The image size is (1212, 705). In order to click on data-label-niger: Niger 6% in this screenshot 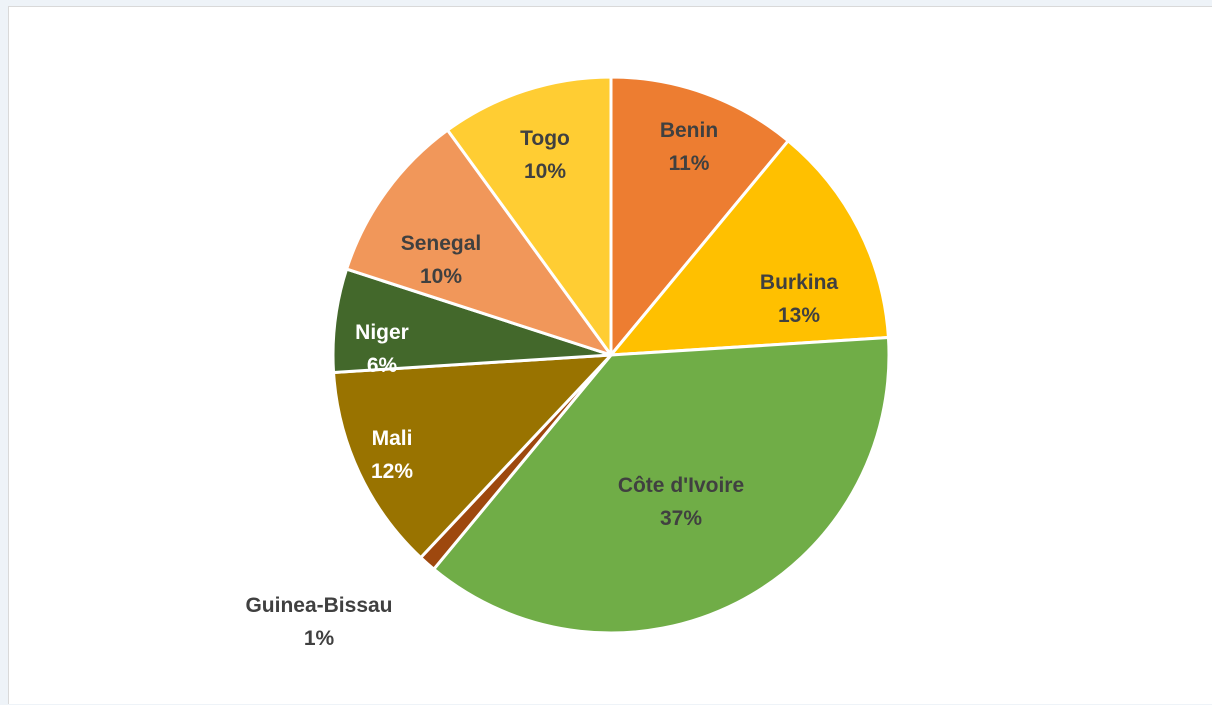, I will do `click(382, 349)`.